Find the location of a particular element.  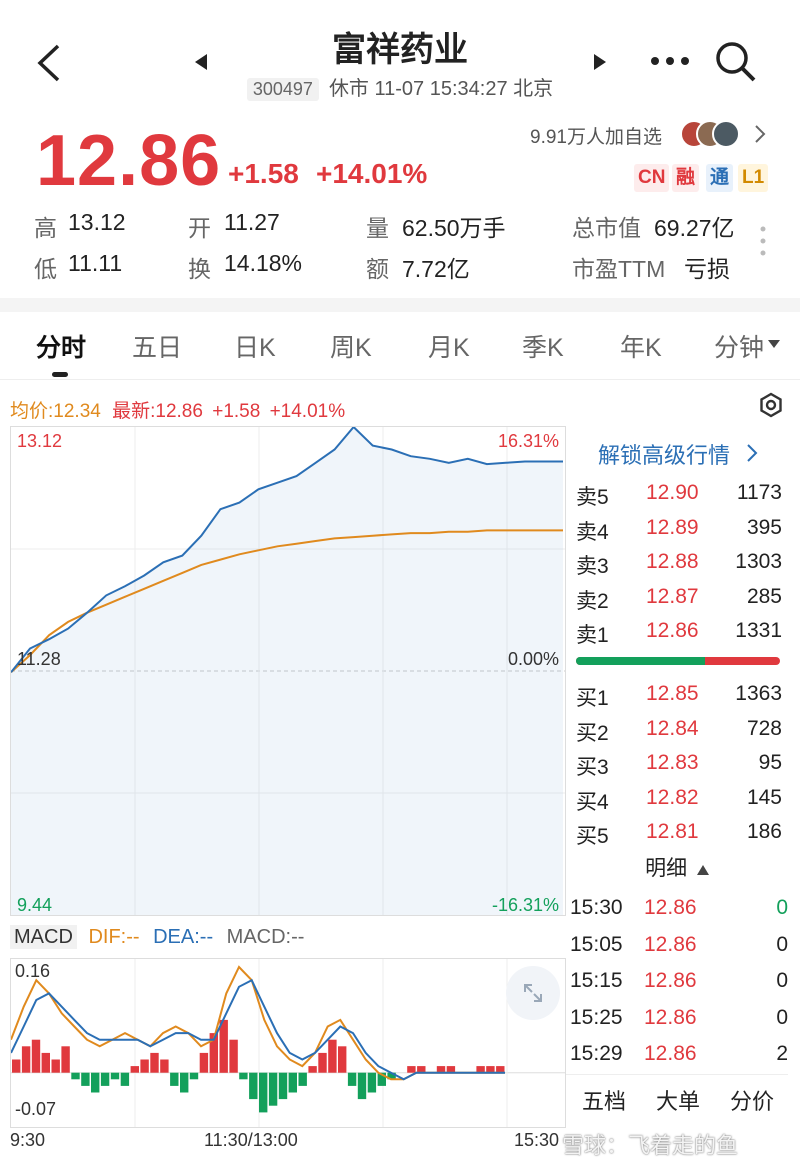

tick-volume: 2 is located at coordinates (782, 1053).